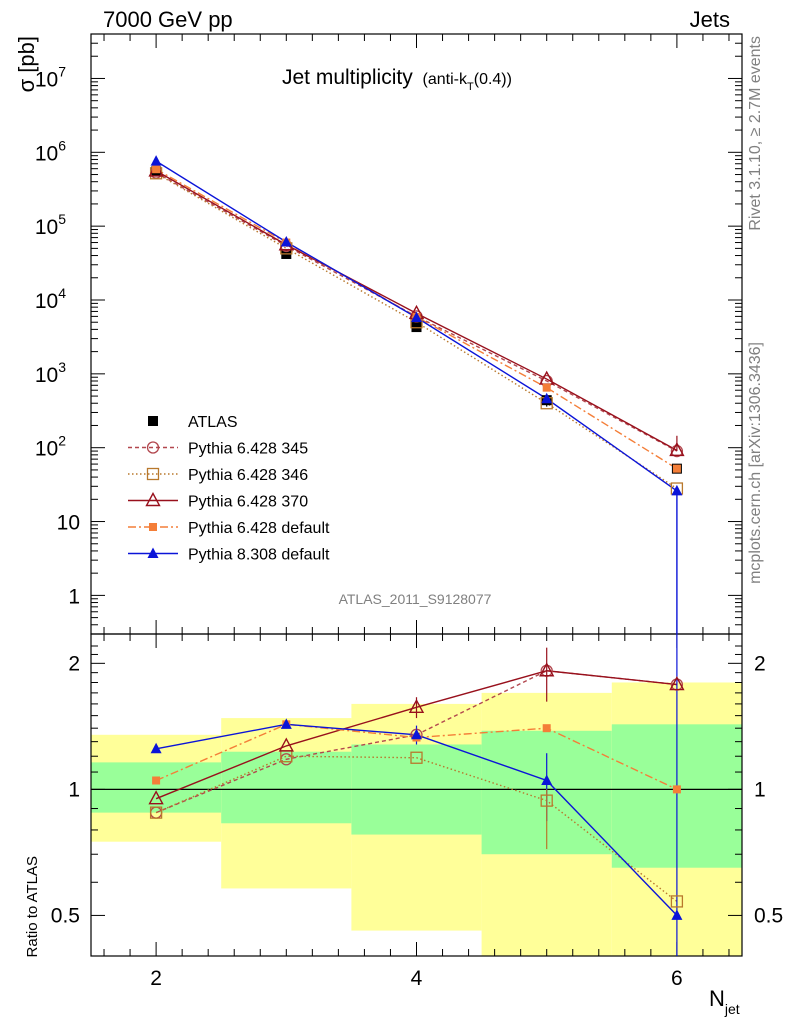  Describe the element at coordinates (74, 596) in the screenshot. I see `main-y-tick-label-1: 1` at that location.